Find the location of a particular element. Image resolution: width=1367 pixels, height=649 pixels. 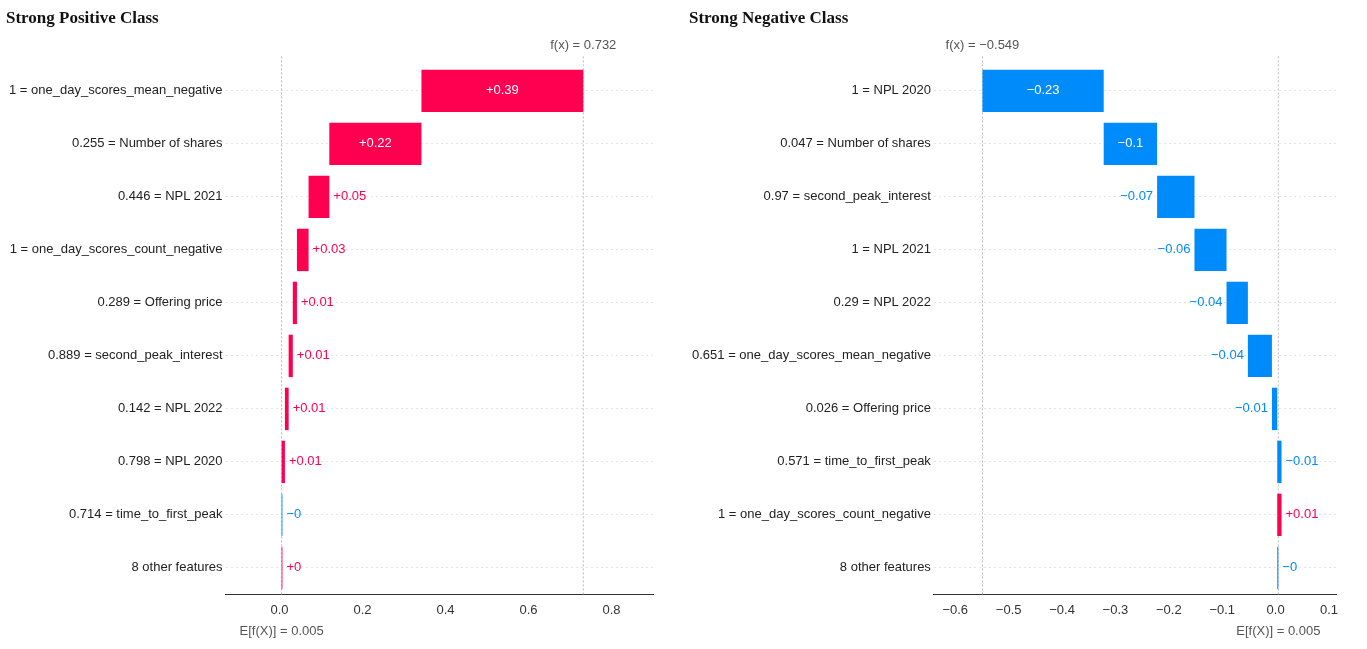

y-tick-label: 0.651 = one_day_scores_mean_negative is located at coordinates (811, 355).